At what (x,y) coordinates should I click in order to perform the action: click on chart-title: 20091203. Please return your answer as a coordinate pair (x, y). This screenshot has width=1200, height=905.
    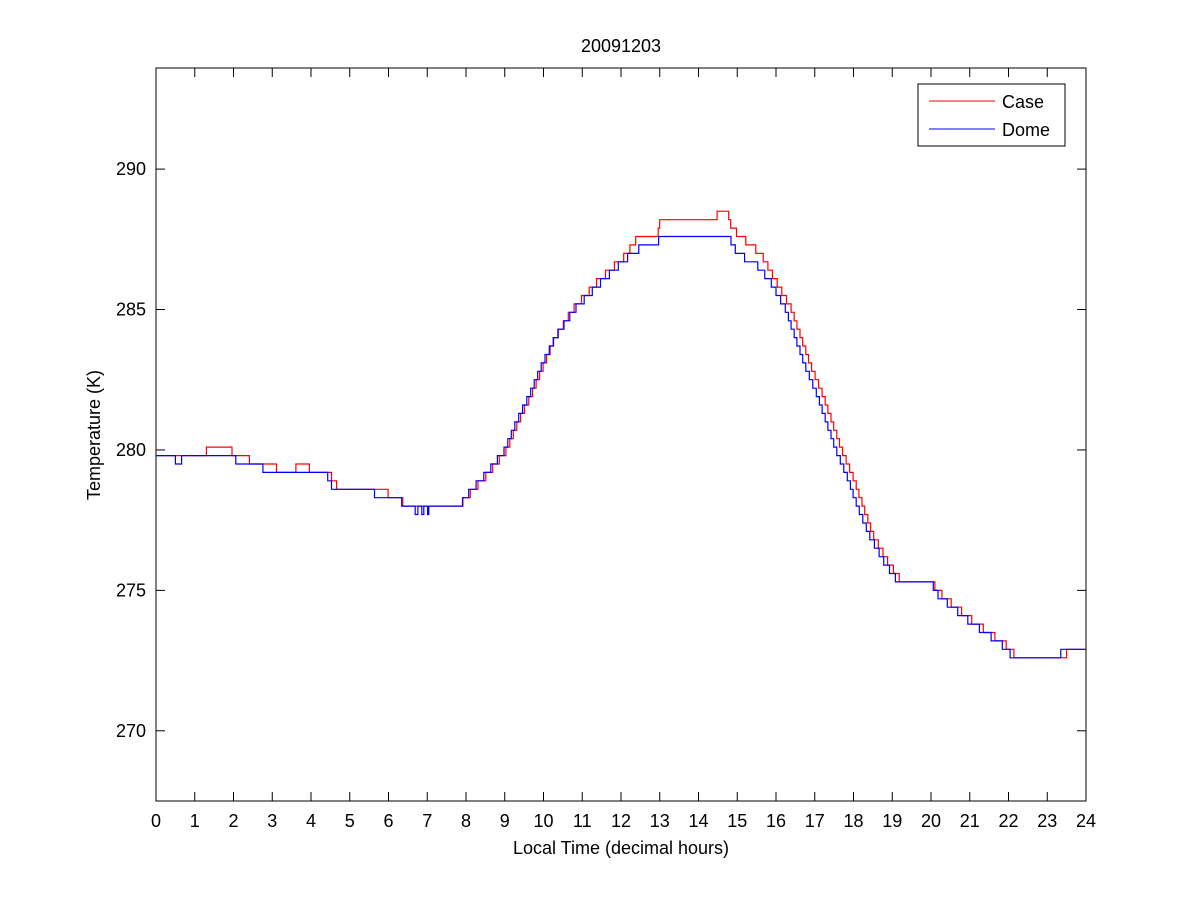
    Looking at the image, I should click on (621, 46).